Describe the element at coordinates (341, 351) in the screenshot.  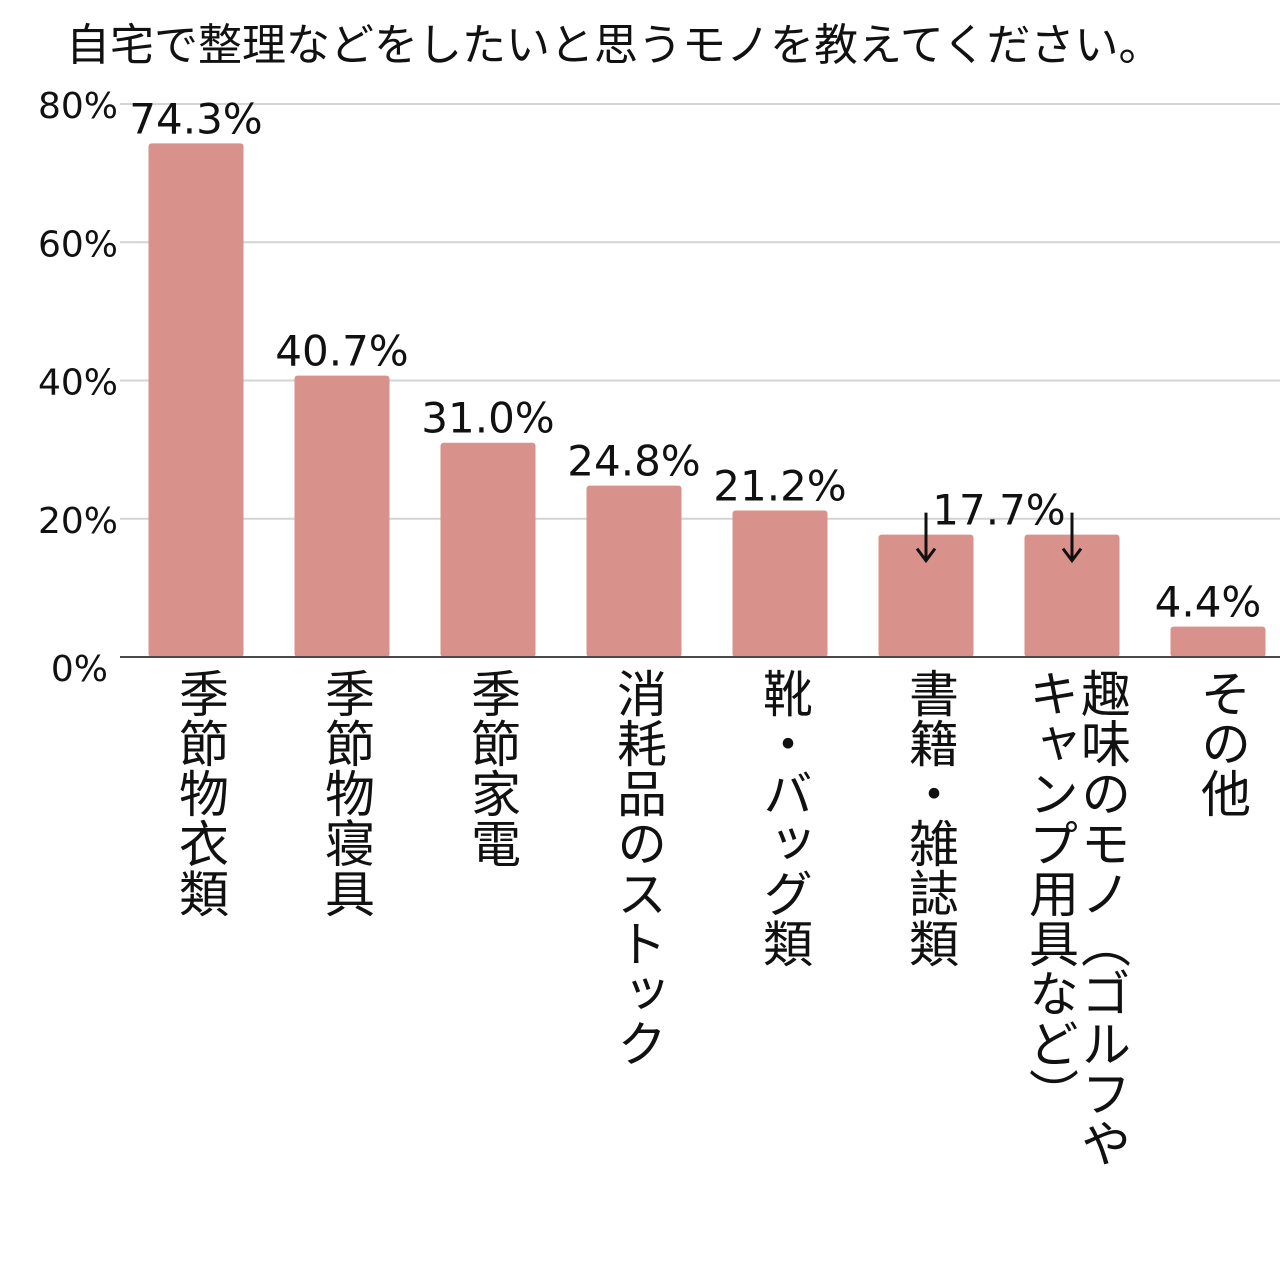
I see `data-label: 40.7%` at that location.